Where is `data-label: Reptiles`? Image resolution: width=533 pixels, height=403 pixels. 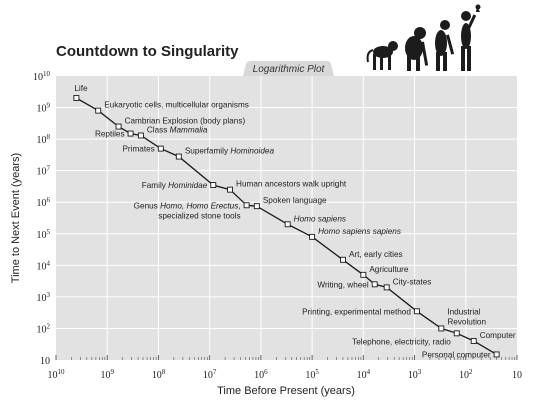 data-label: Reptiles is located at coordinates (110, 134).